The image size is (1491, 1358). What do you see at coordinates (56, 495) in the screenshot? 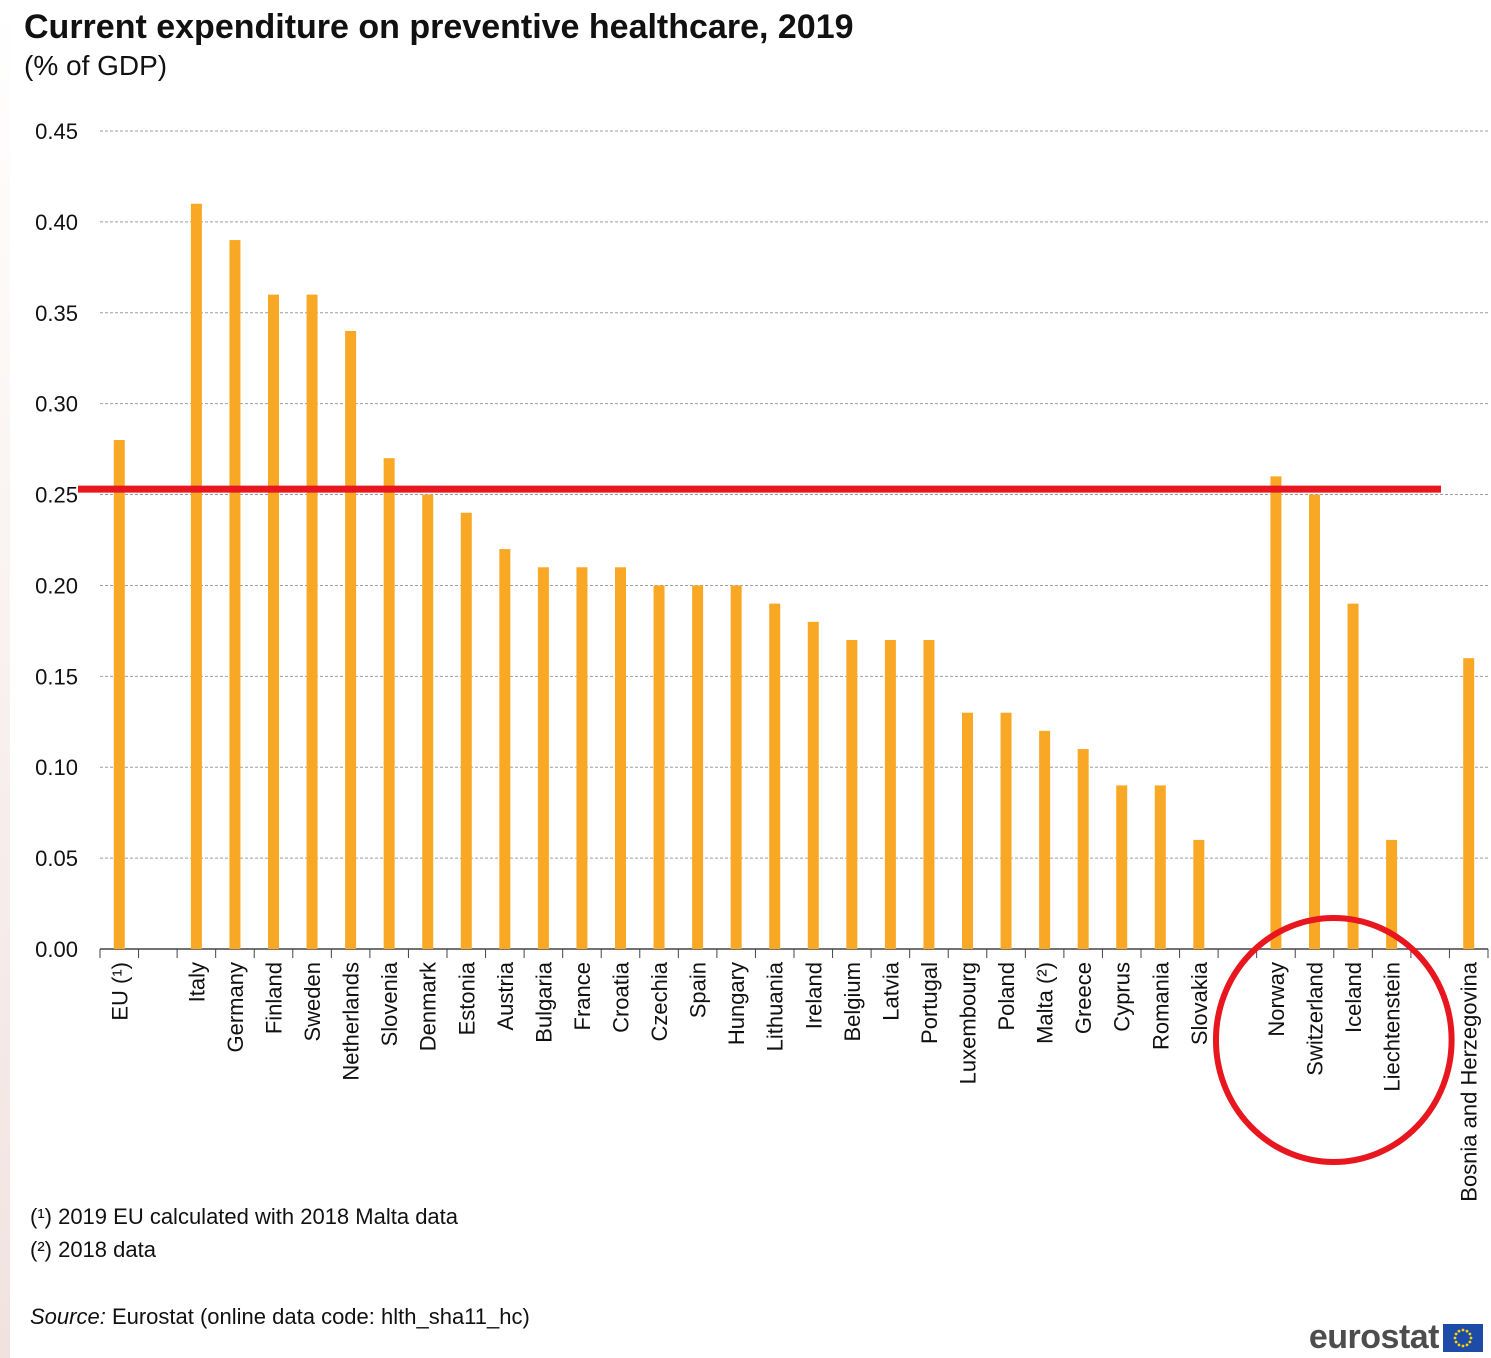
I see `y-tick-label: 0.25` at bounding box center [56, 495].